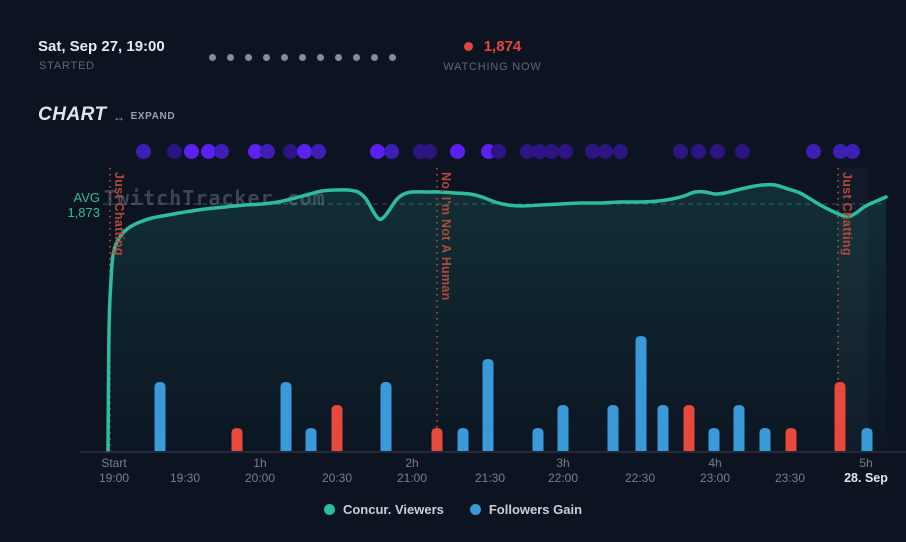  I want to click on expand-chart-button: ↔ EXPAND, so click(144, 116).